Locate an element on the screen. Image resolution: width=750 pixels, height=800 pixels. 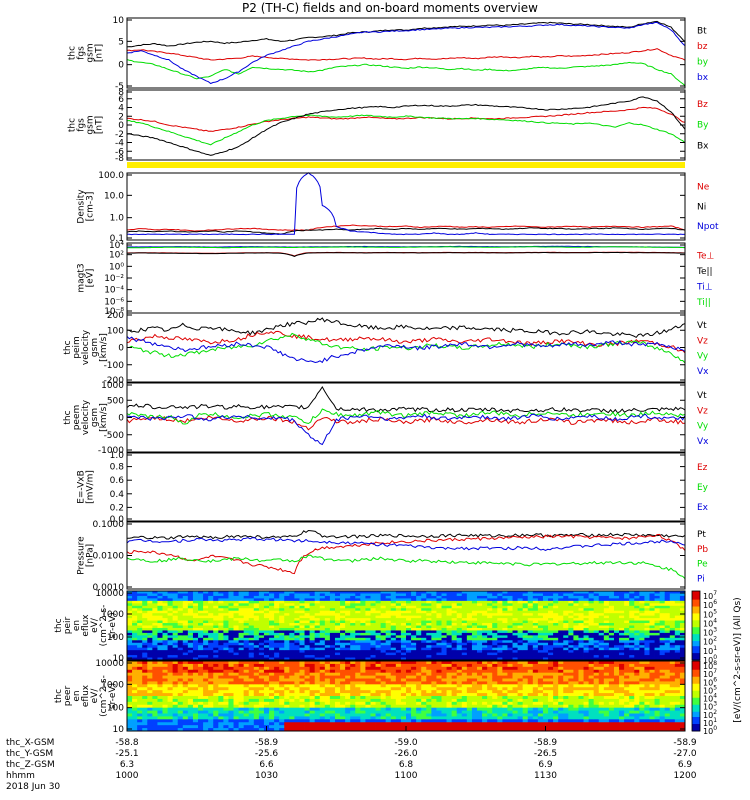
y-label-line: fgs is located at coordinates (82, 53).